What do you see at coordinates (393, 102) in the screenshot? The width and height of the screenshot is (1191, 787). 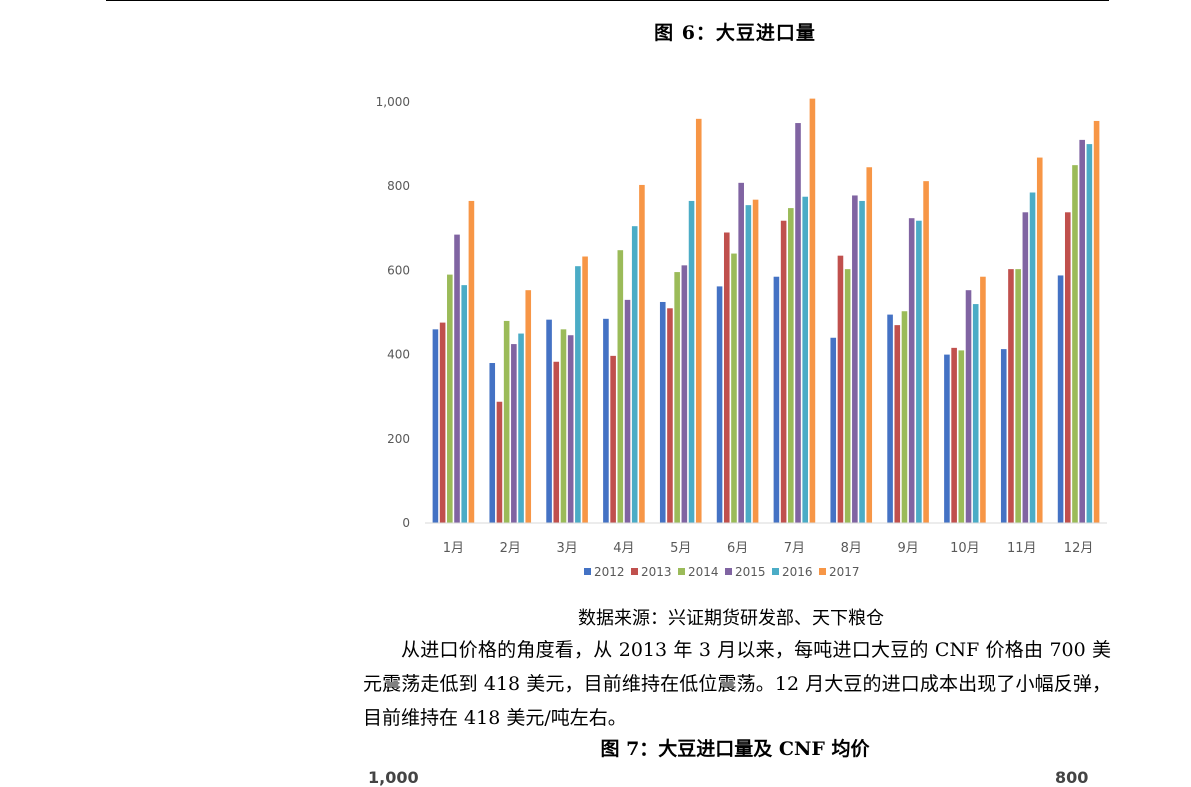 I see `y-tick-label: 1,000` at bounding box center [393, 102].